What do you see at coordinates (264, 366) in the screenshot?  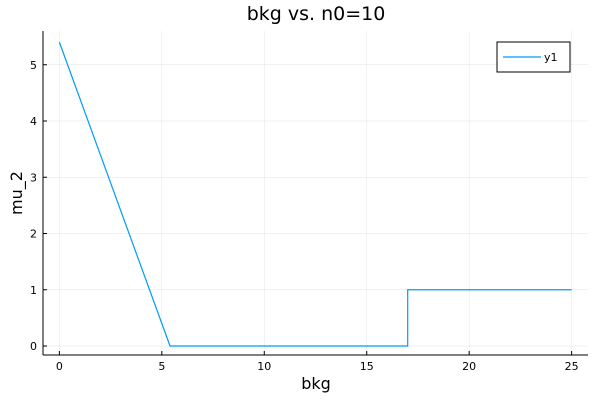 I see `x-tick-label: 10` at bounding box center [264, 366].